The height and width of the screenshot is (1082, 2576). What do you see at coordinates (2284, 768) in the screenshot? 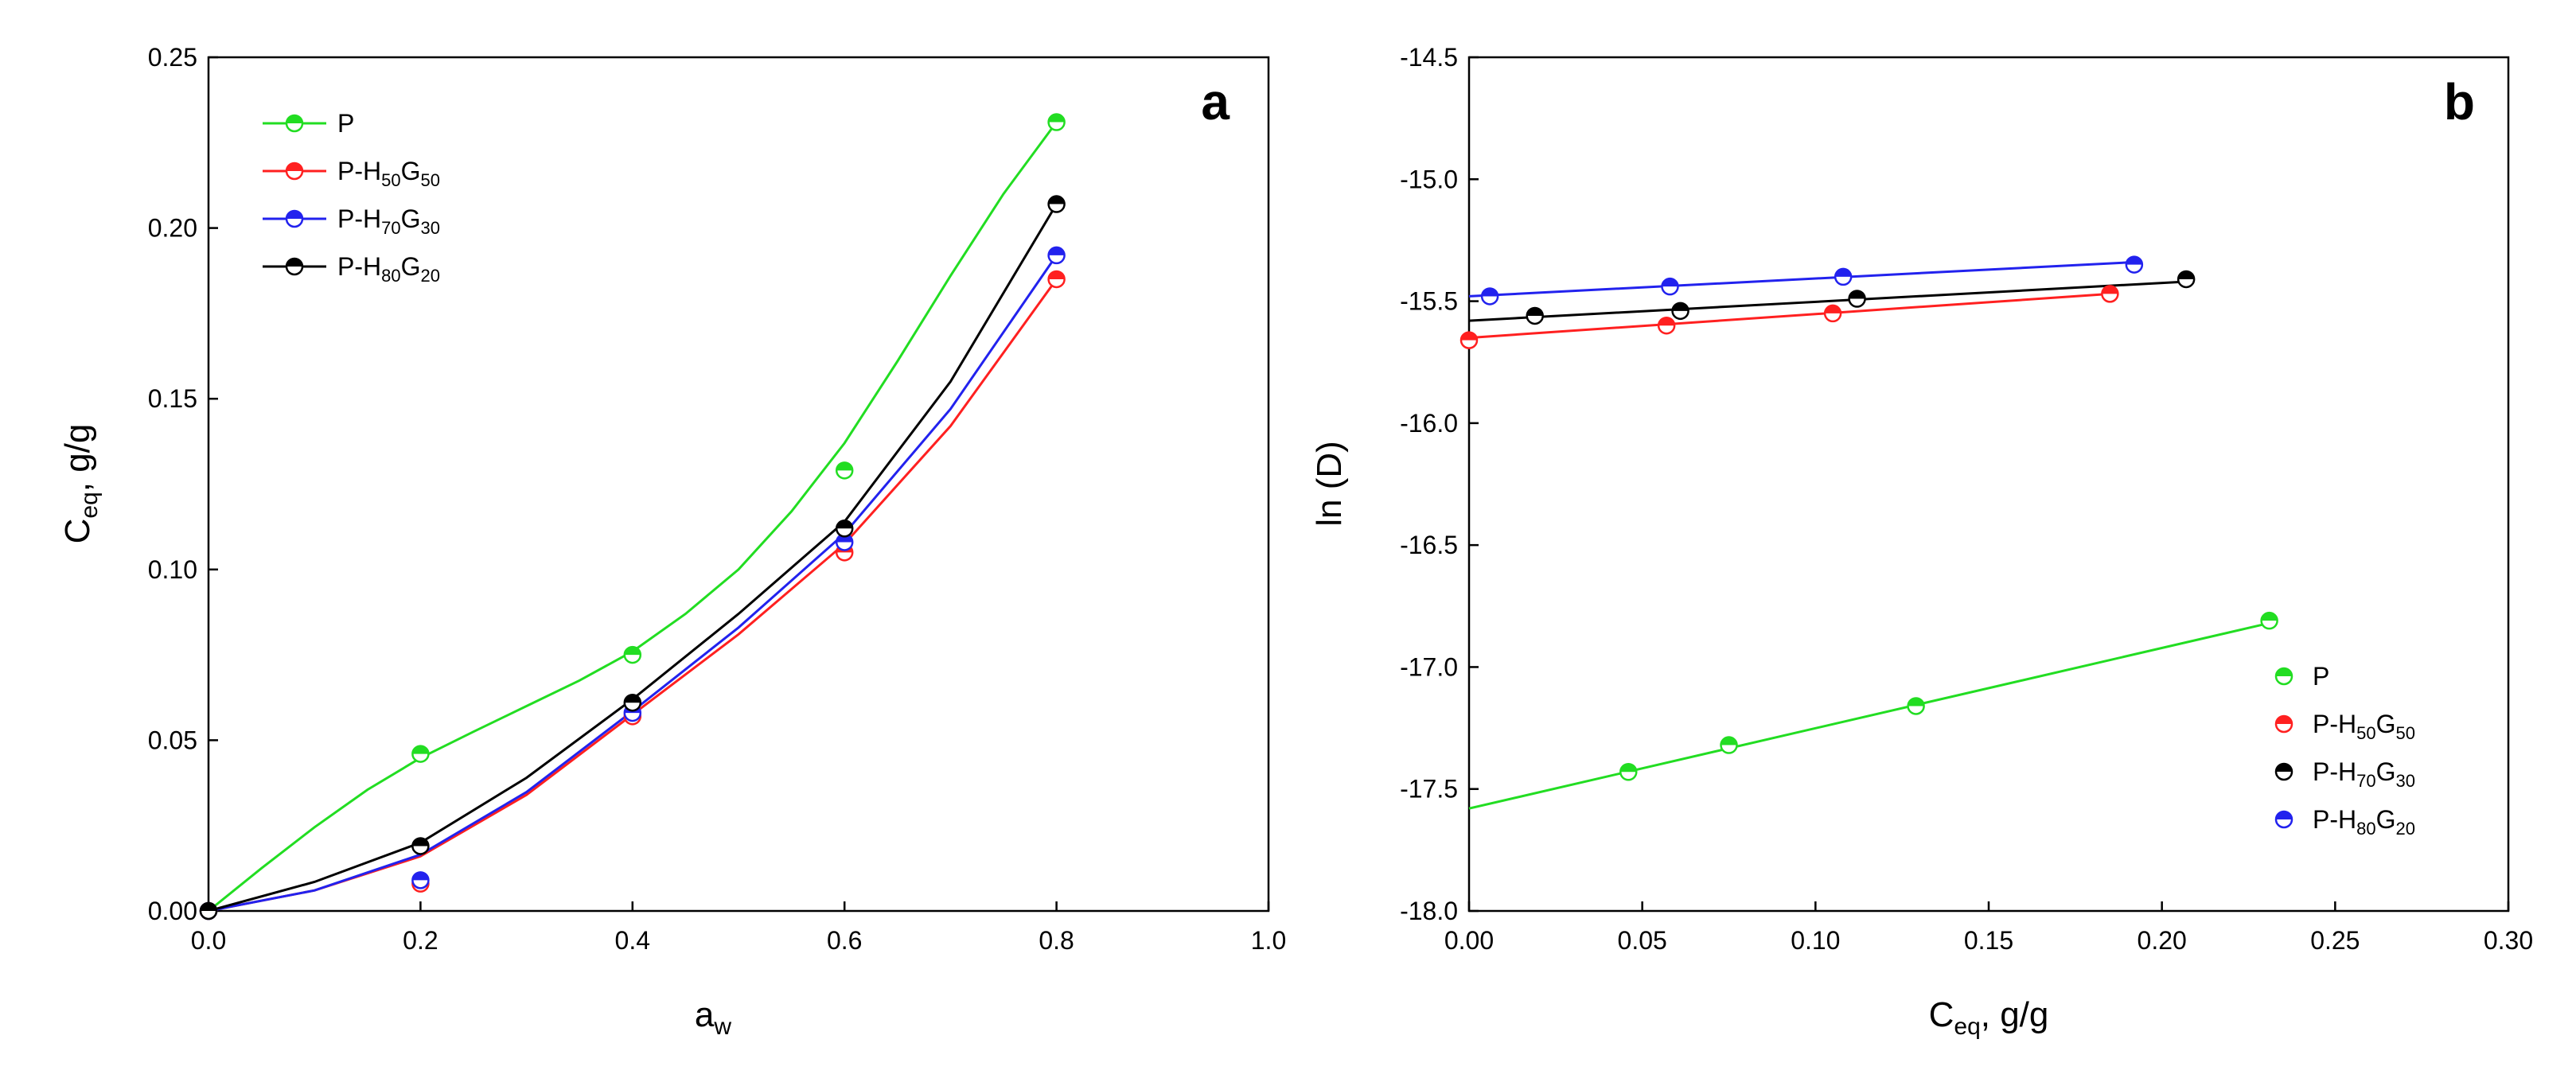
I see `legend-marker-H70-b-fill` at bounding box center [2284, 768].